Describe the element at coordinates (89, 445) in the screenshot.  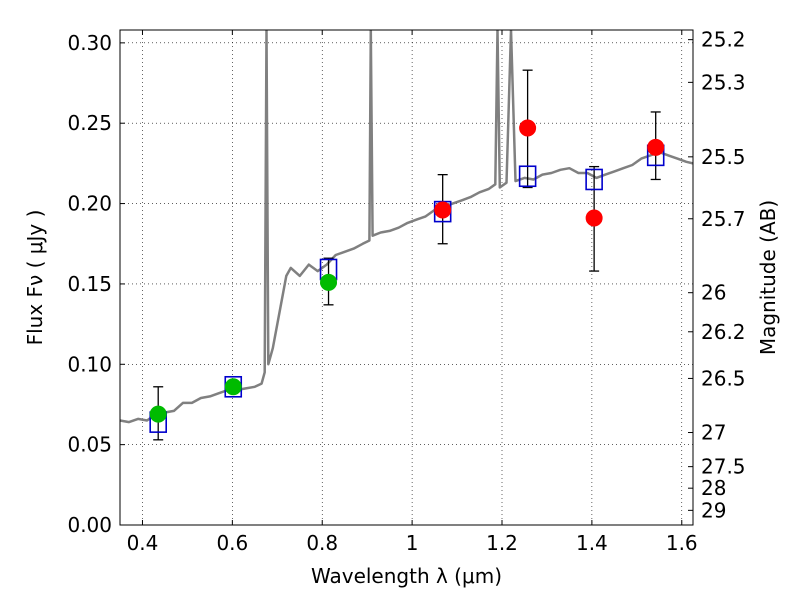
I see `y-tick-label: 0.05` at that location.